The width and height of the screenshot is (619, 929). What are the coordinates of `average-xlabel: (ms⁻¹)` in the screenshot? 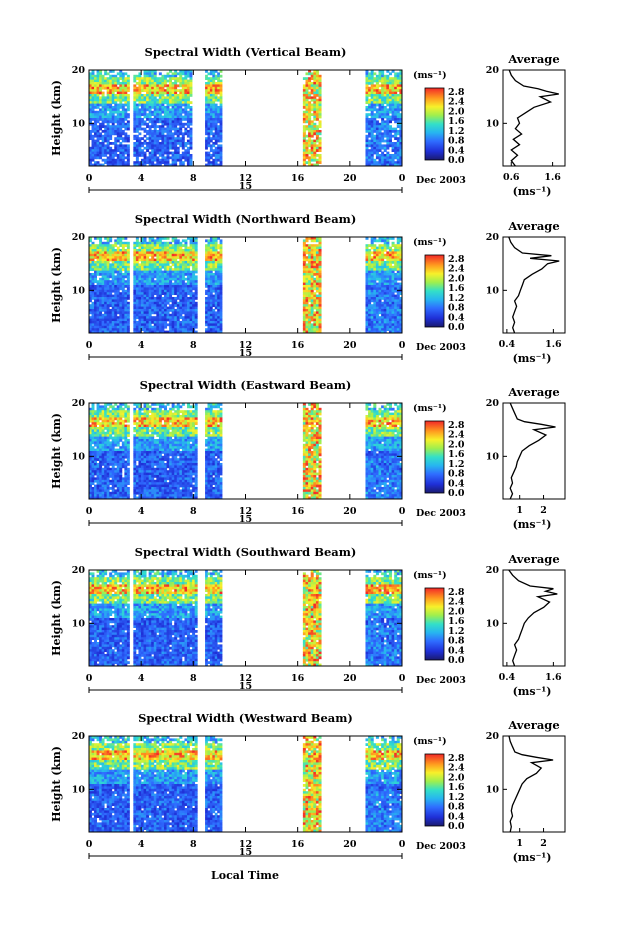 It's located at (532, 191).